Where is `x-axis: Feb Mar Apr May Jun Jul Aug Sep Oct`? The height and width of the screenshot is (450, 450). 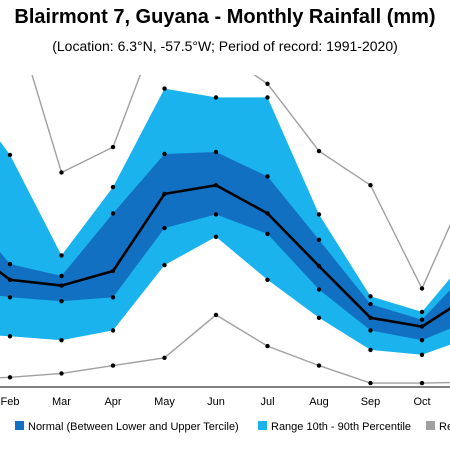
x-axis: Feb Mar Apr May Jun Jul Aug Sep Oct is located at coordinates (225, 397).